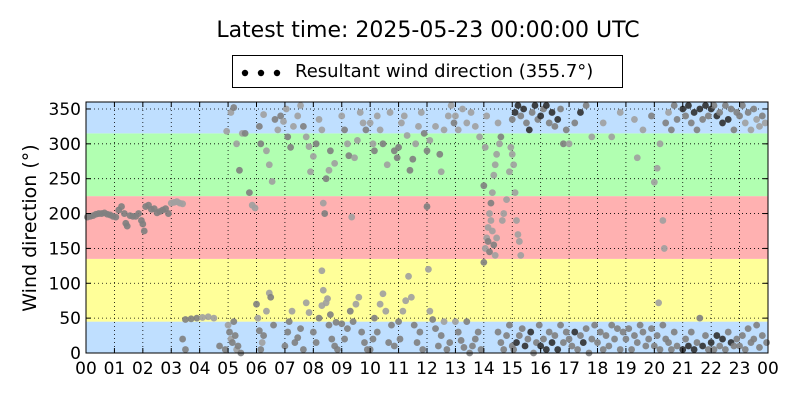  What do you see at coordinates (456, 369) in the screenshot?
I see `x-tick-label: 13` at bounding box center [456, 369].